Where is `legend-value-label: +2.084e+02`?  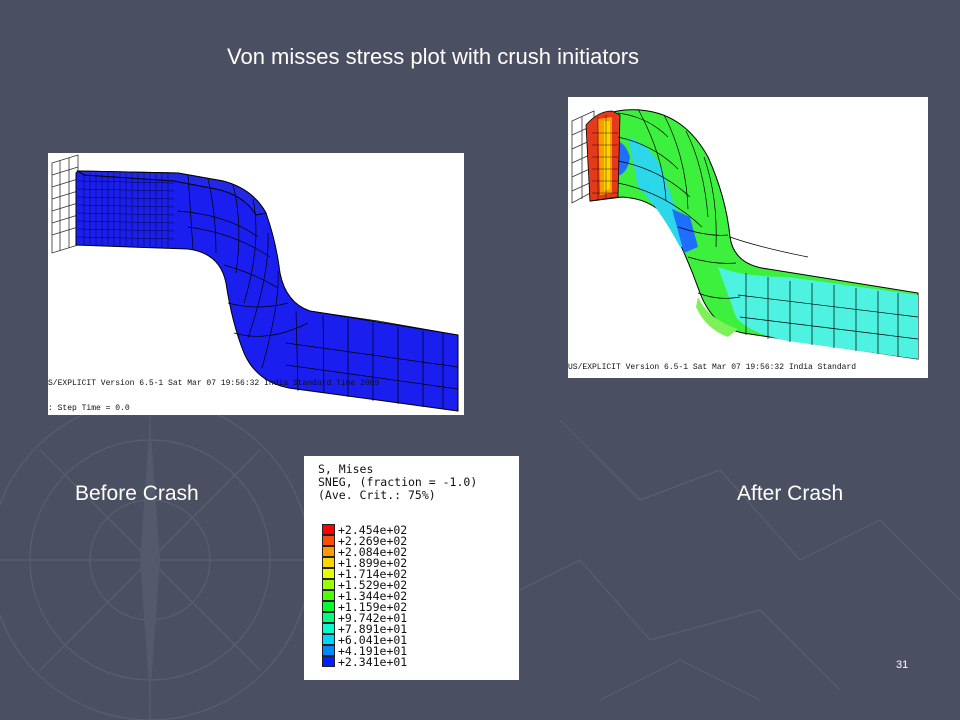
legend-value-label: +2.084e+02 is located at coordinates (373, 552).